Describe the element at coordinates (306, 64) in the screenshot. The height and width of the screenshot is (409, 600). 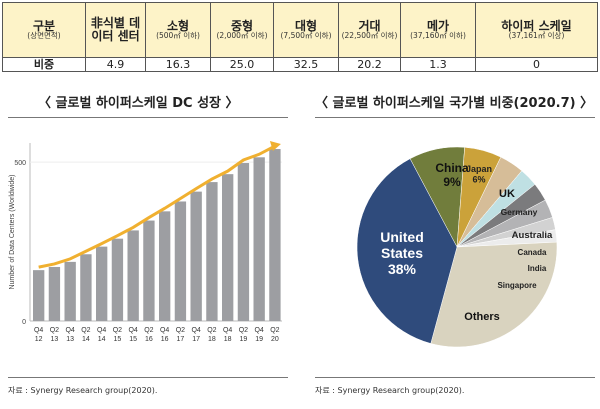
I see `value-cell: 32.5` at that location.